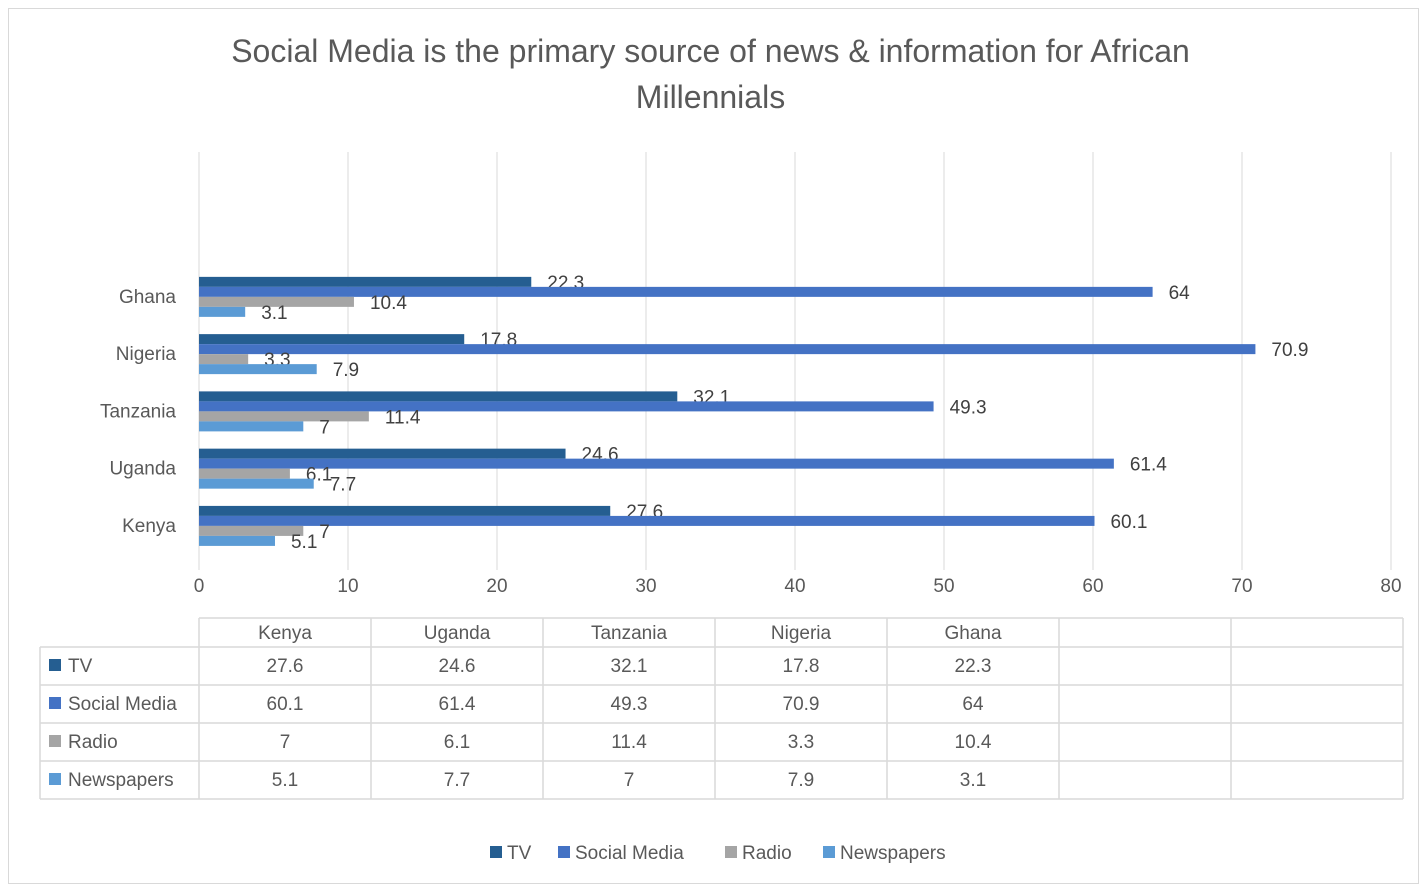 This screenshot has width=1421, height=886. What do you see at coordinates (496, 852) in the screenshot?
I see `legend-key-tv` at bounding box center [496, 852].